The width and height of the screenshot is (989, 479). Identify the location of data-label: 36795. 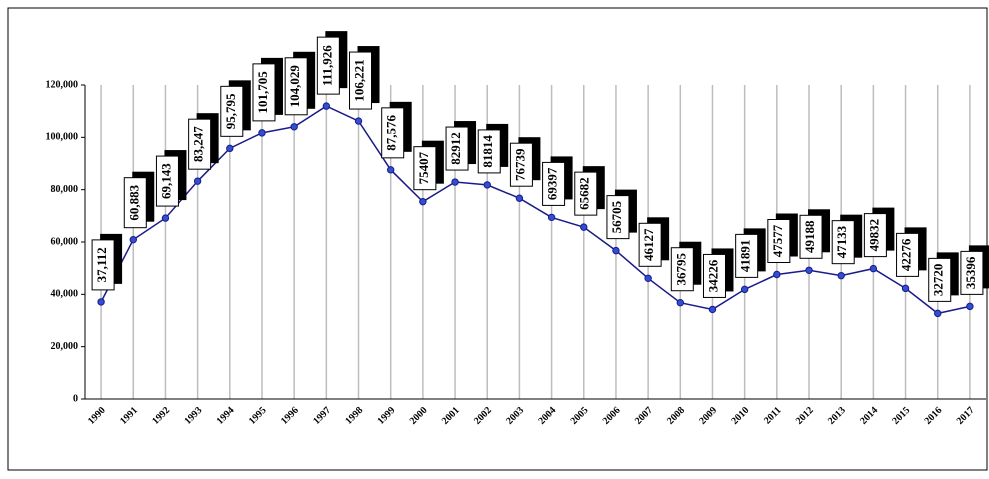
(680, 268).